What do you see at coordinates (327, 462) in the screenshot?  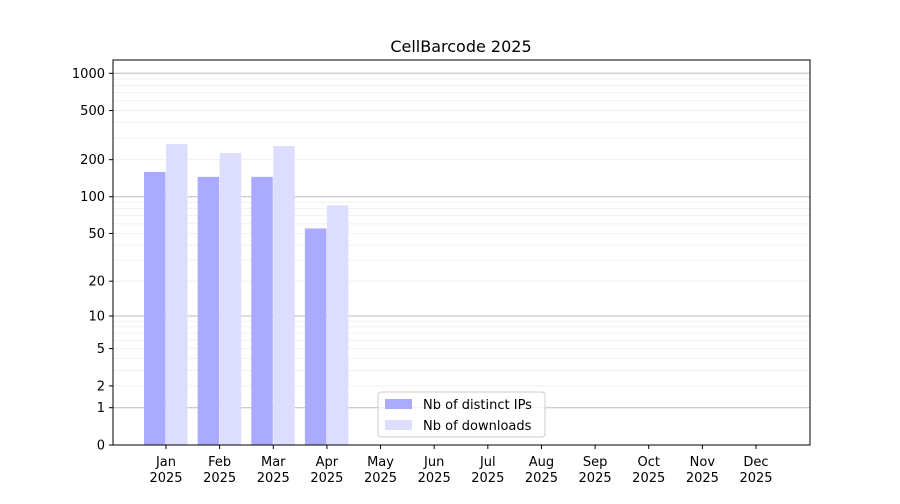 I see `x-tick-label-month: Apr` at bounding box center [327, 462].